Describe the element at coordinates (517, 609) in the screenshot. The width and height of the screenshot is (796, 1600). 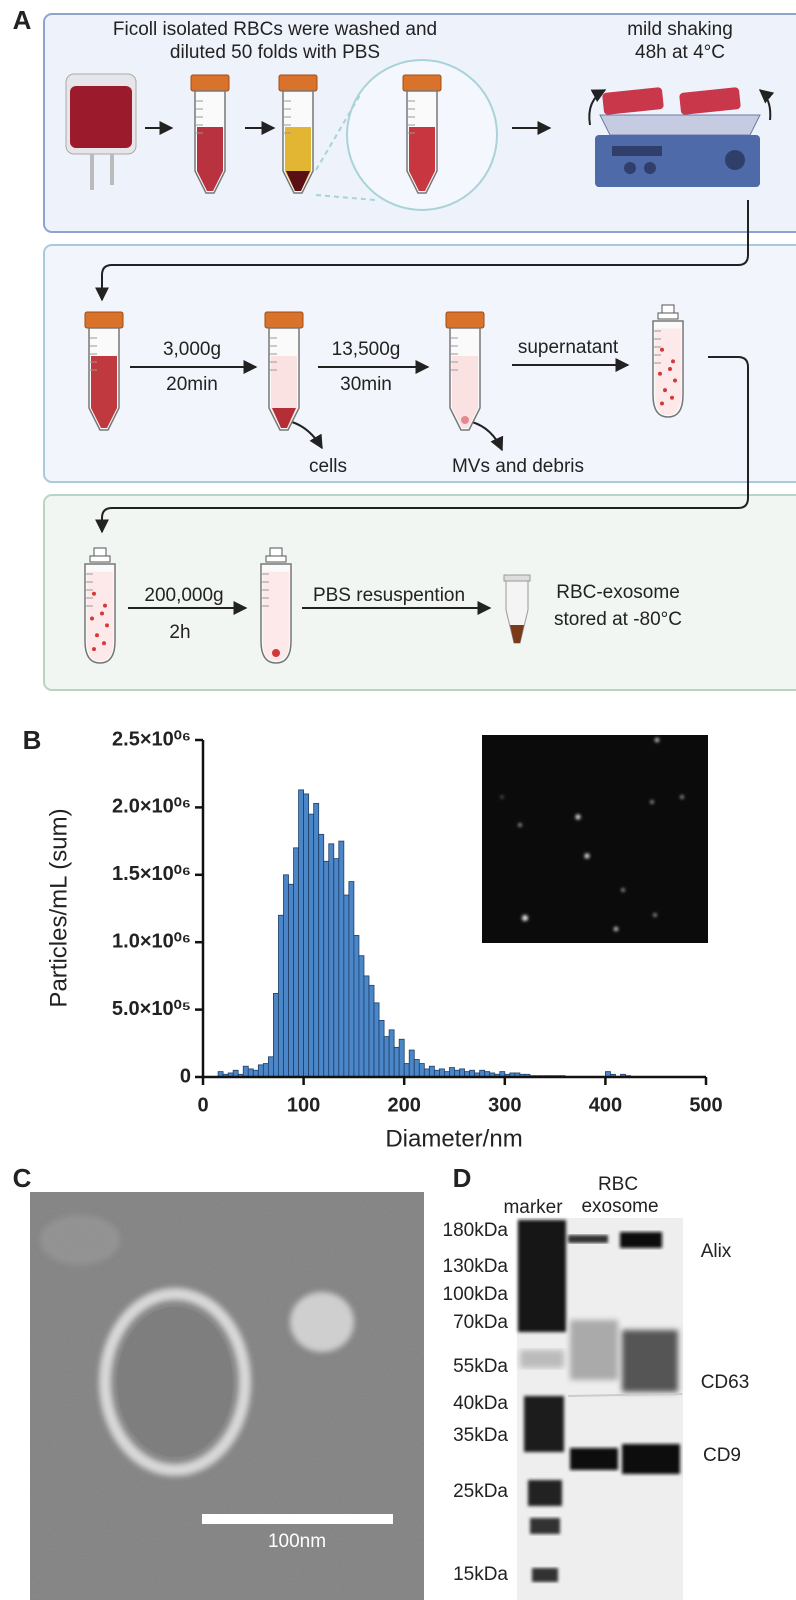
I see `eppendorf-tube` at that location.